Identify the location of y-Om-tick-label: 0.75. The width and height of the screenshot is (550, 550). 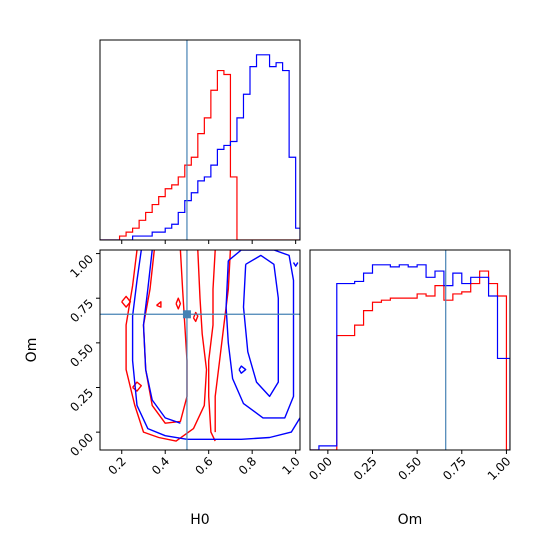
(81, 310).